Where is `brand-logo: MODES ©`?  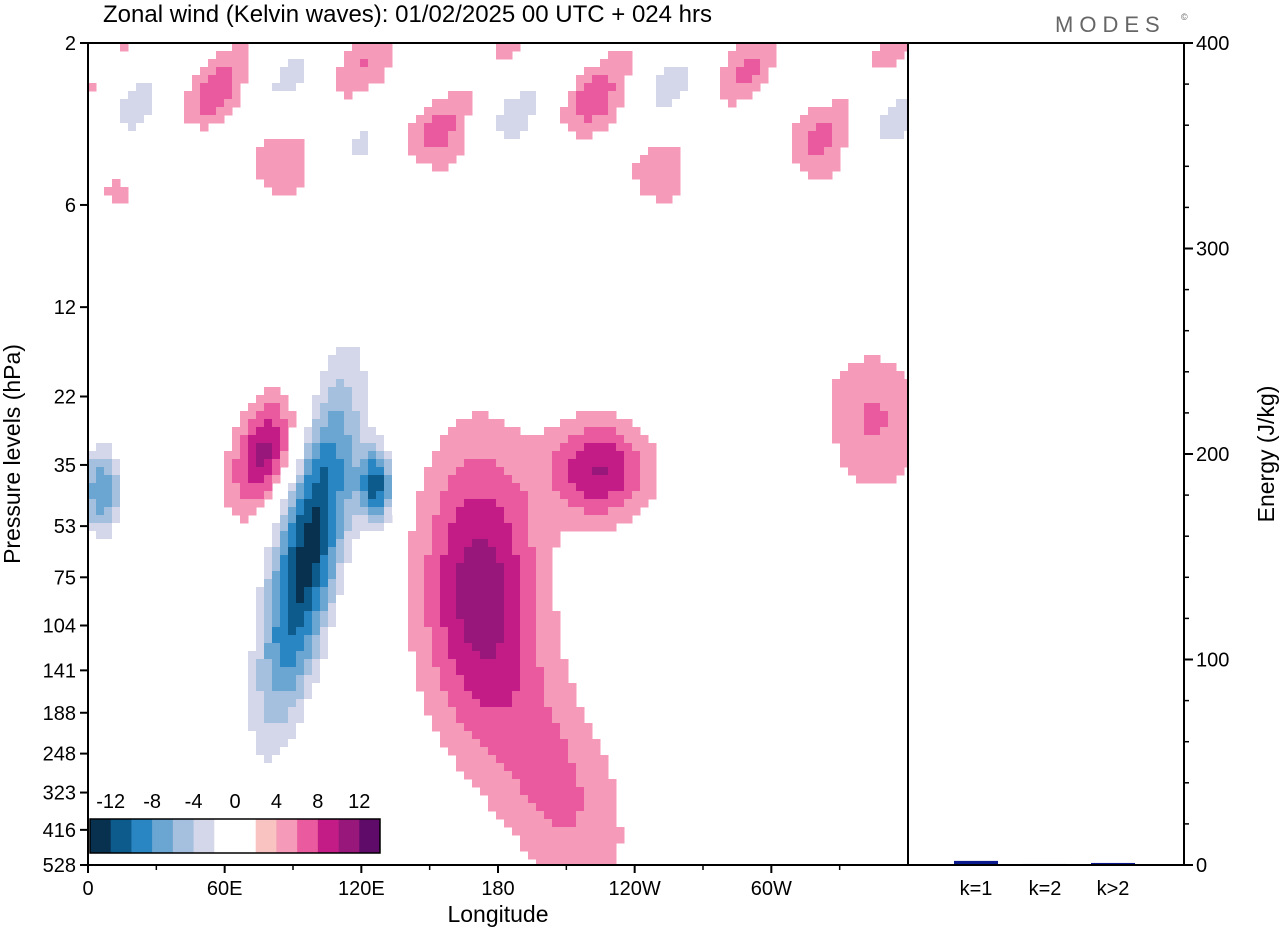
brand-logo: MODES © is located at coordinates (1121, 24).